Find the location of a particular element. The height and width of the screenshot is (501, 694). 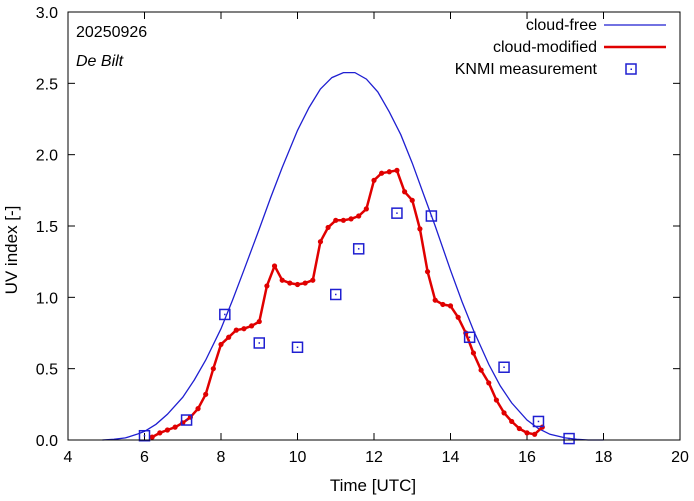

y-tick-label: 2.5 is located at coordinates (47, 84).